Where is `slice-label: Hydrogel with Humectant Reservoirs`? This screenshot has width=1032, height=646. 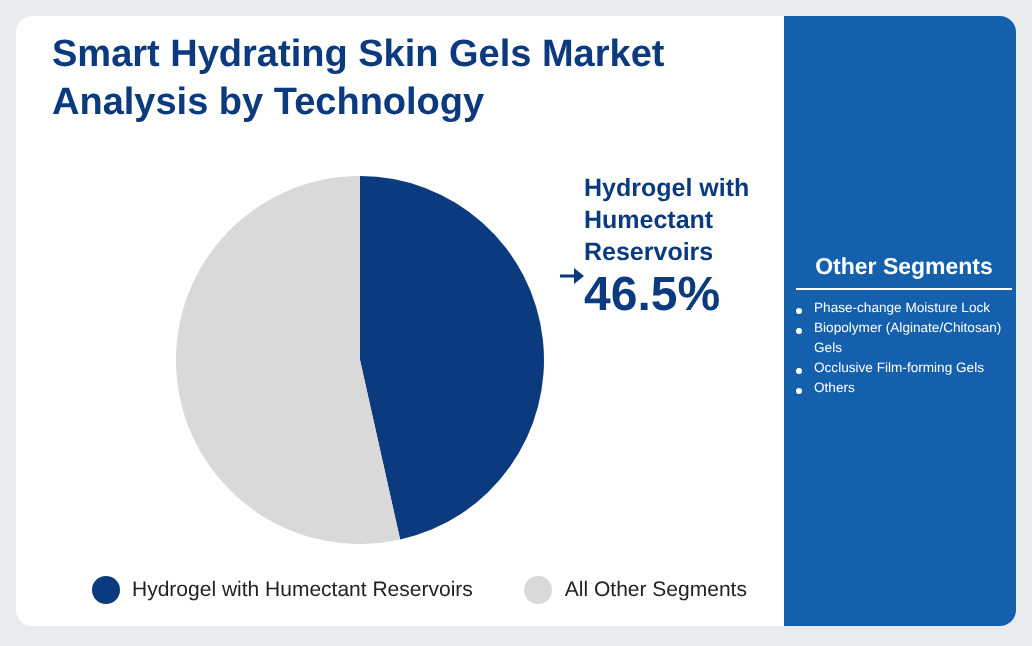
slice-label: Hydrogel with Humectant Reservoirs is located at coordinates (668, 220).